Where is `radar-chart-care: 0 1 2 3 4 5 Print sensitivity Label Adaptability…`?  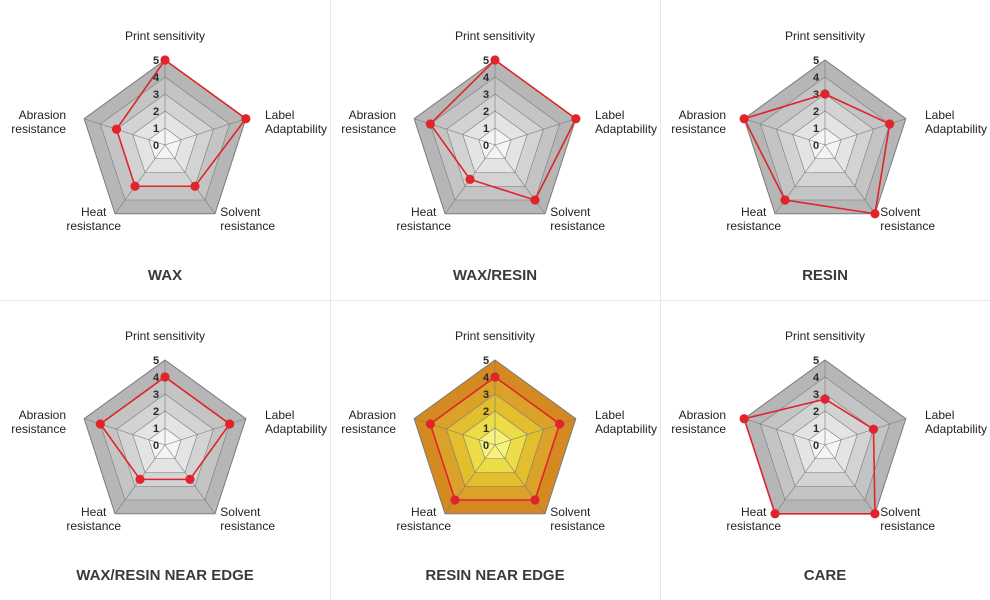 radar-chart-care: 0 1 2 3 4 5 Print sensitivity Label Adaptability… is located at coordinates (829, 456).